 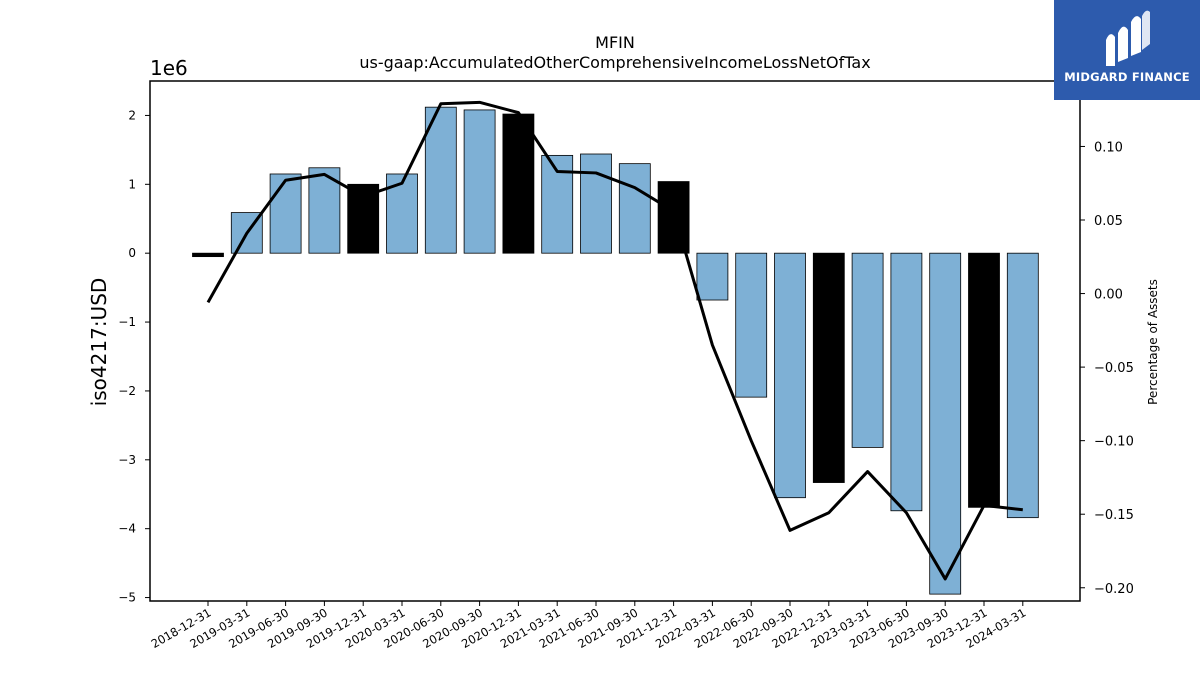 I want to click on y-tick-label: −2, so click(x=127, y=391).